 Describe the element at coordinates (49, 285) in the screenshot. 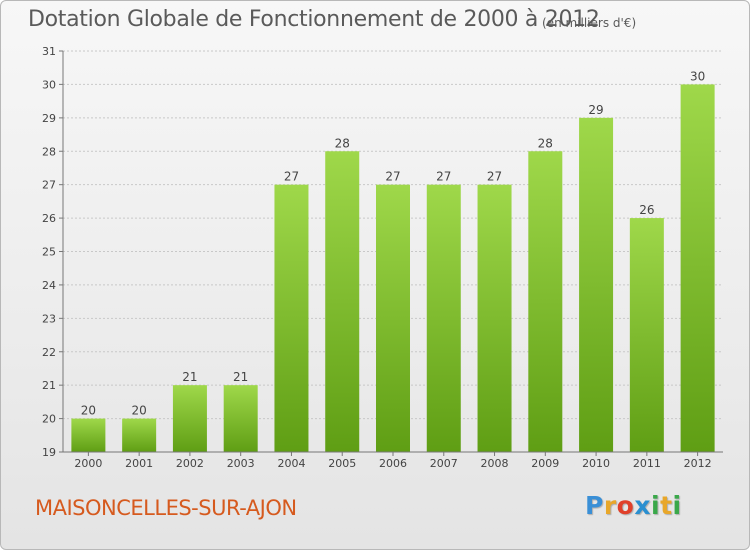

I see `y-tick-label: 24` at that location.